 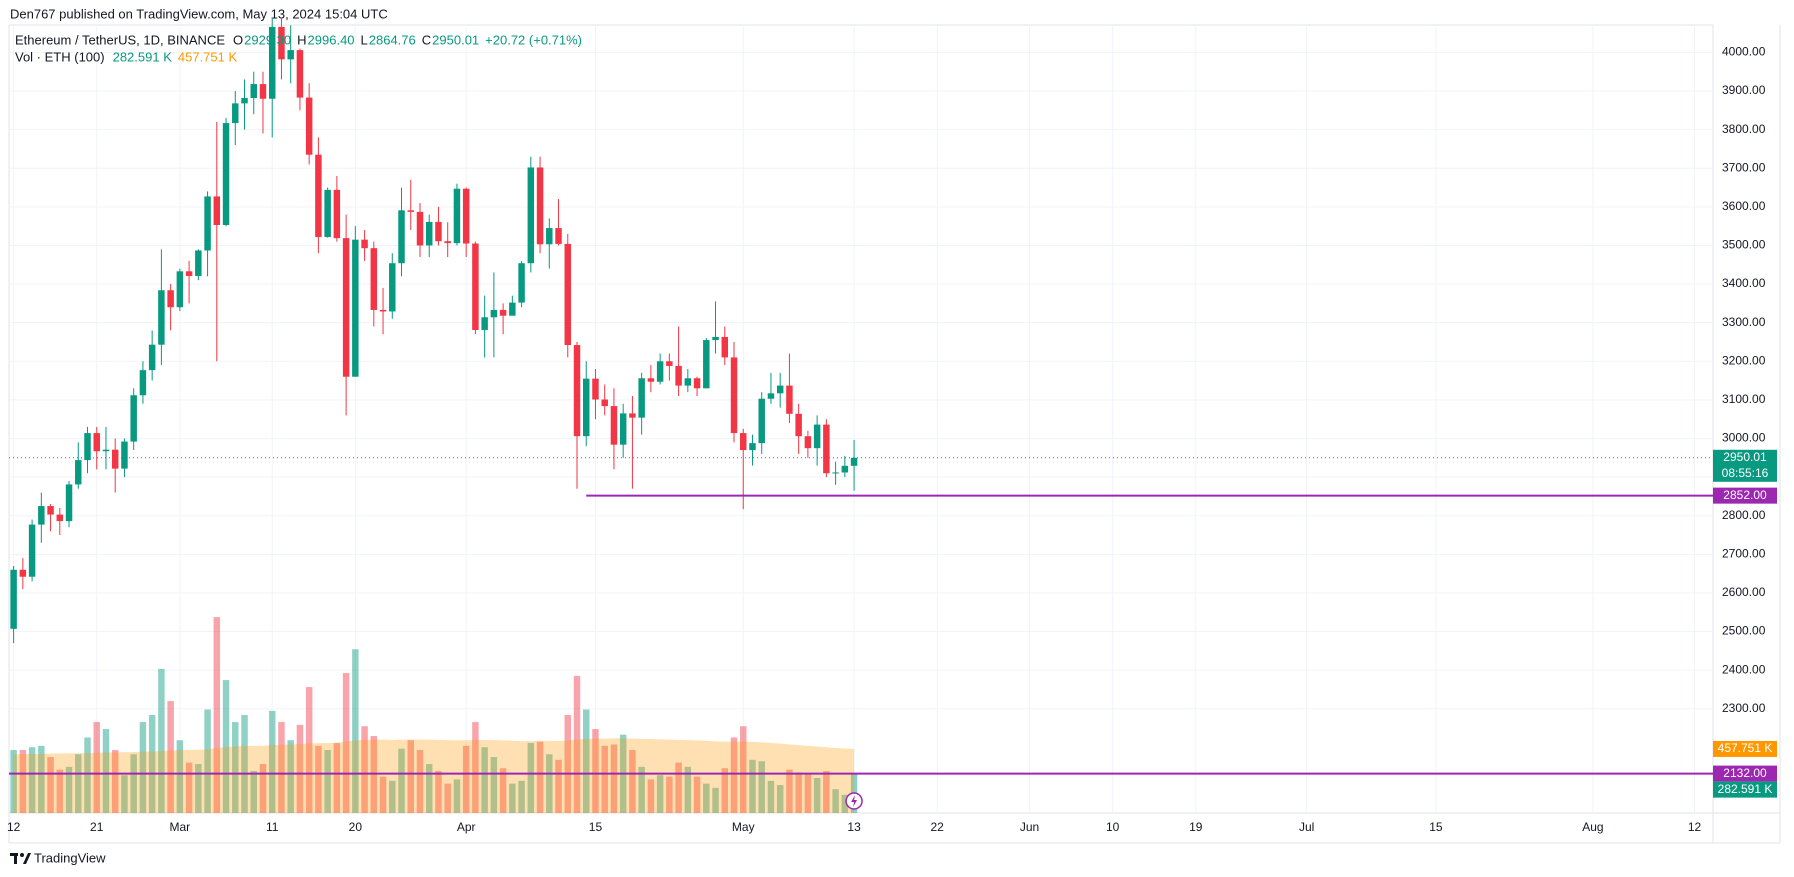 I want to click on last-price-tag, so click(x=1745, y=465).